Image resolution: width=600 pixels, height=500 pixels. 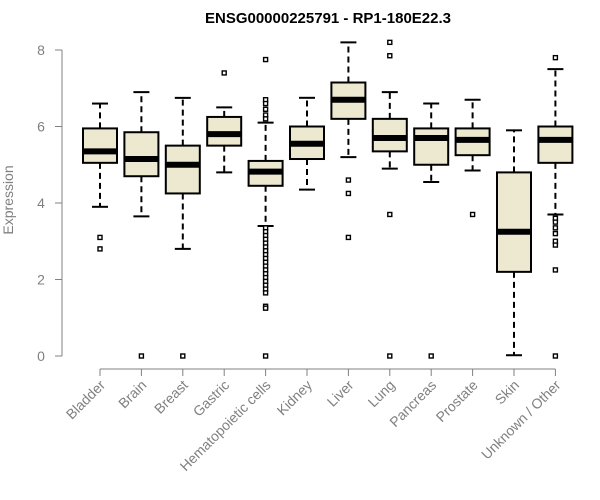 I want to click on y-axis-label: Expression, so click(x=8, y=199).